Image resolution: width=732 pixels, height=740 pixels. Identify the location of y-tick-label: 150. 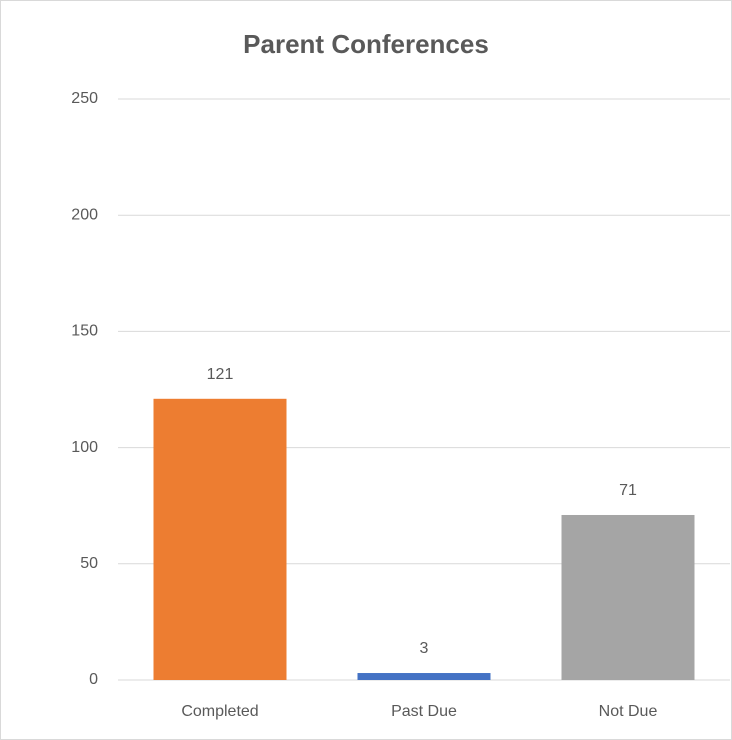
(84, 331).